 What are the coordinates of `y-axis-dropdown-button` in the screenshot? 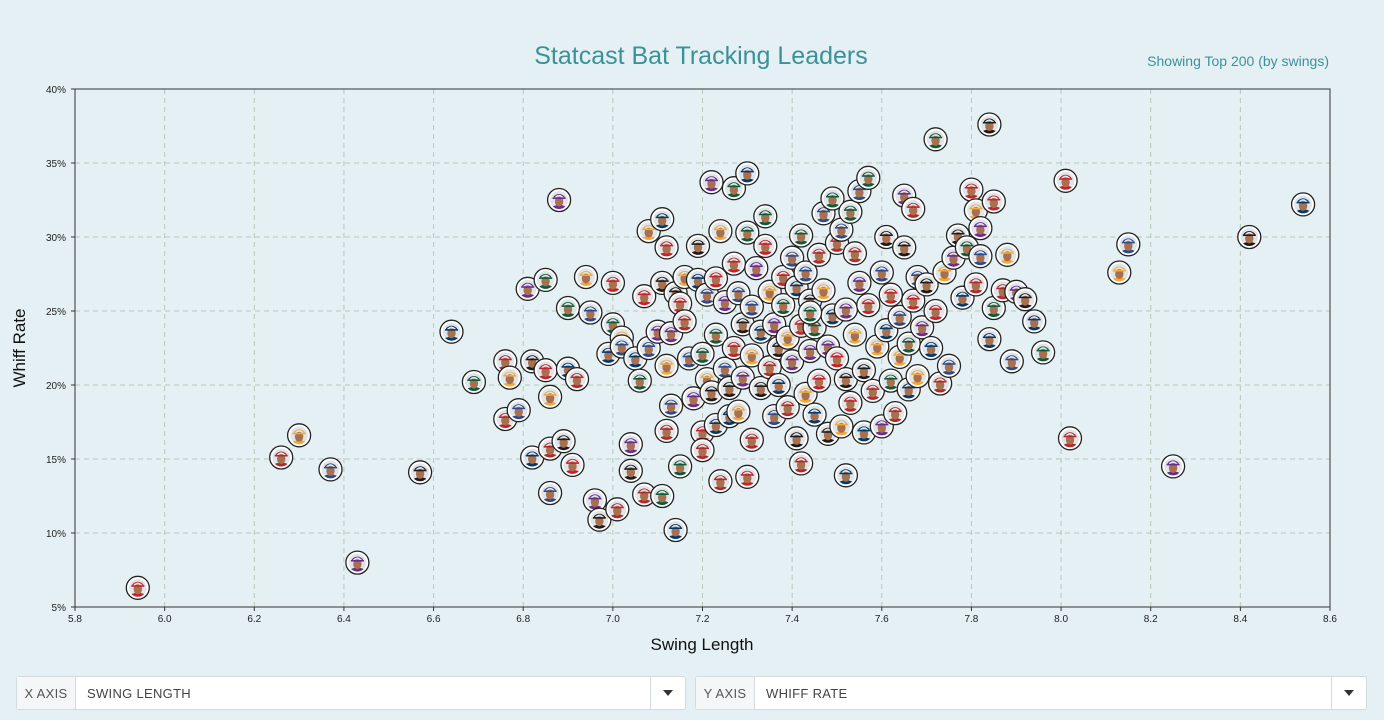 It's located at (1348, 693).